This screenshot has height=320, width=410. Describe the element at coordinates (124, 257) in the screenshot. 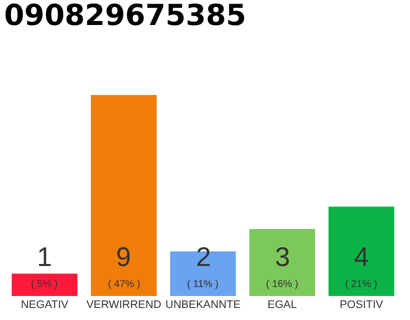

I see `data-label: 9` at that location.